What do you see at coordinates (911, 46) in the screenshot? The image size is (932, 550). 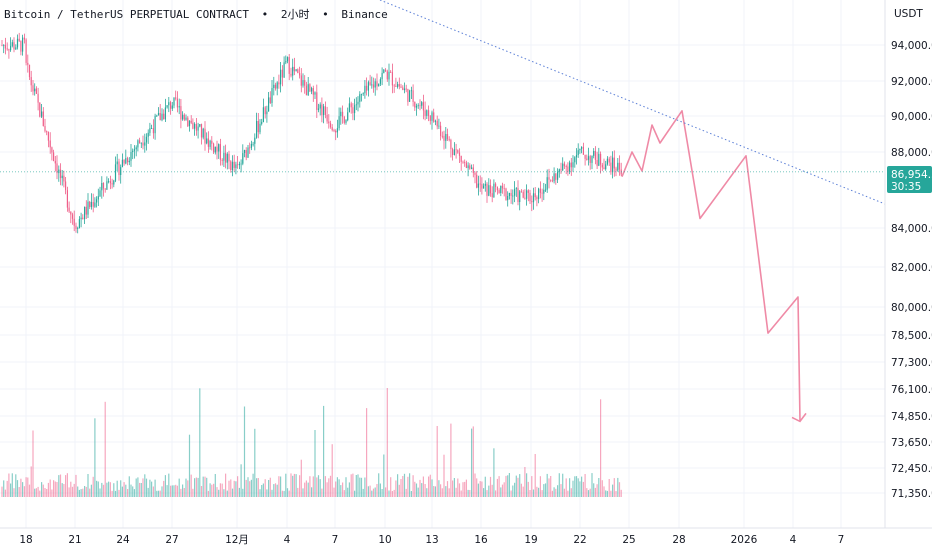 I see `price-tick-label: 94,000.0` at bounding box center [911, 46].